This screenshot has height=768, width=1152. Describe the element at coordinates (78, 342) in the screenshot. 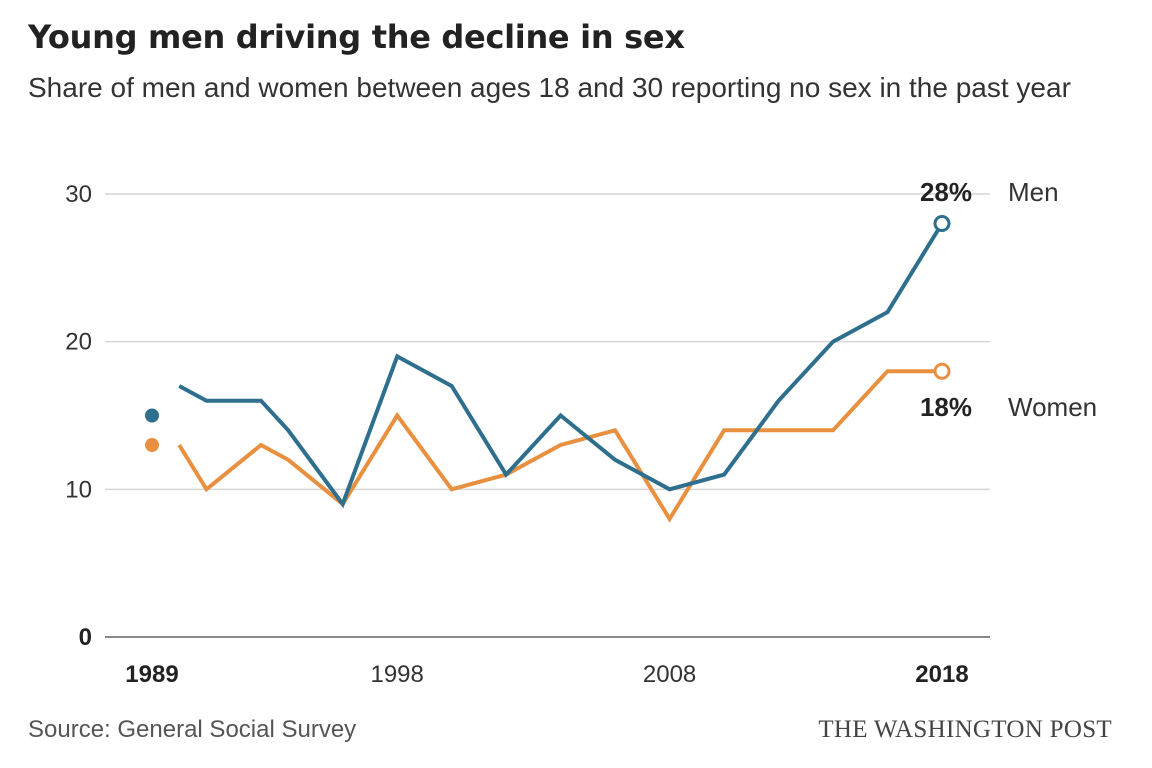

I see `y-tick-label: 20` at that location.